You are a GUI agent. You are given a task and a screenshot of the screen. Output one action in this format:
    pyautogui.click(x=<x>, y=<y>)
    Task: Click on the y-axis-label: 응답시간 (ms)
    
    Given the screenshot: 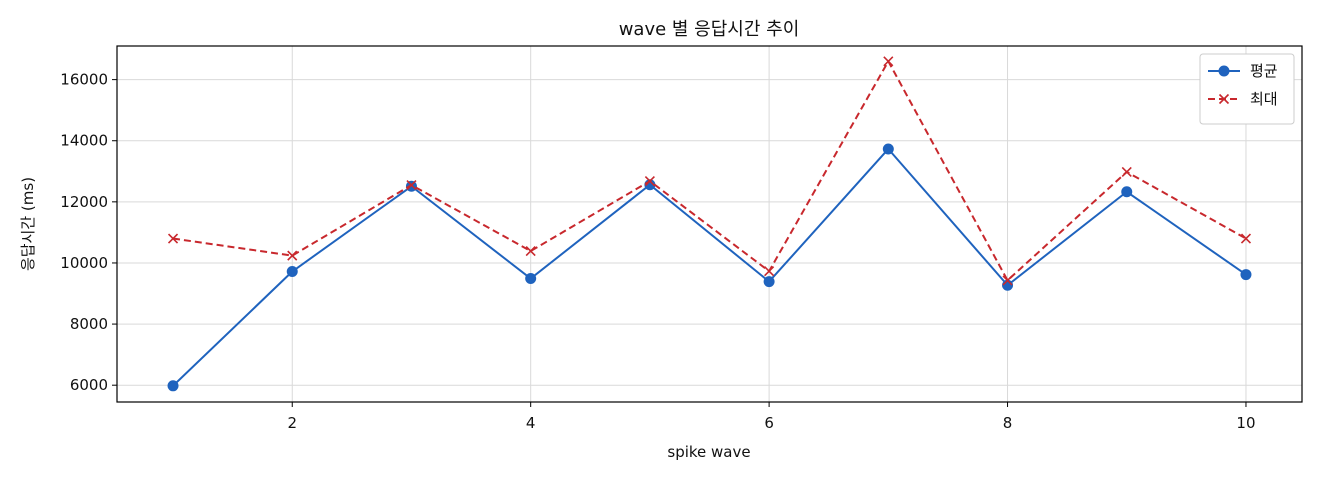 What is the action you would take?
    pyautogui.click(x=28, y=224)
    